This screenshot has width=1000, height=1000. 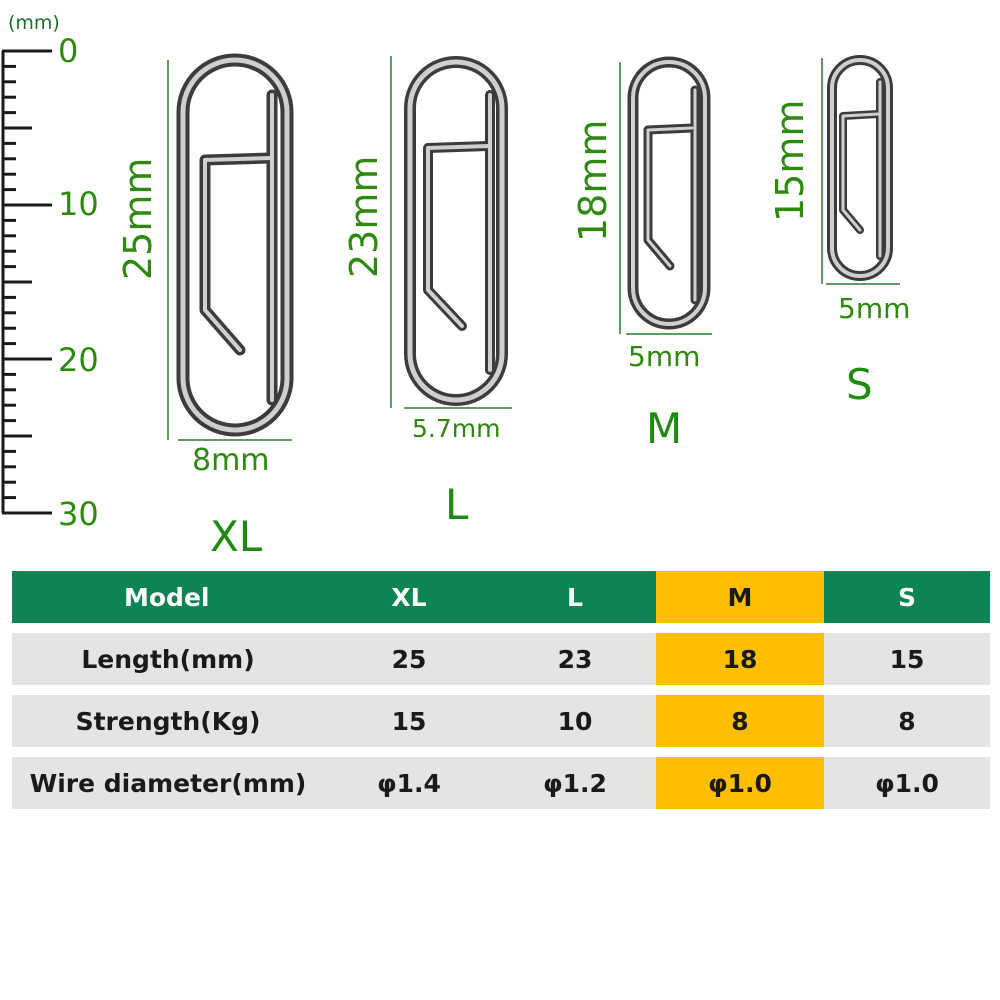 I want to click on m-length-label: 18mm, so click(x=593, y=180).